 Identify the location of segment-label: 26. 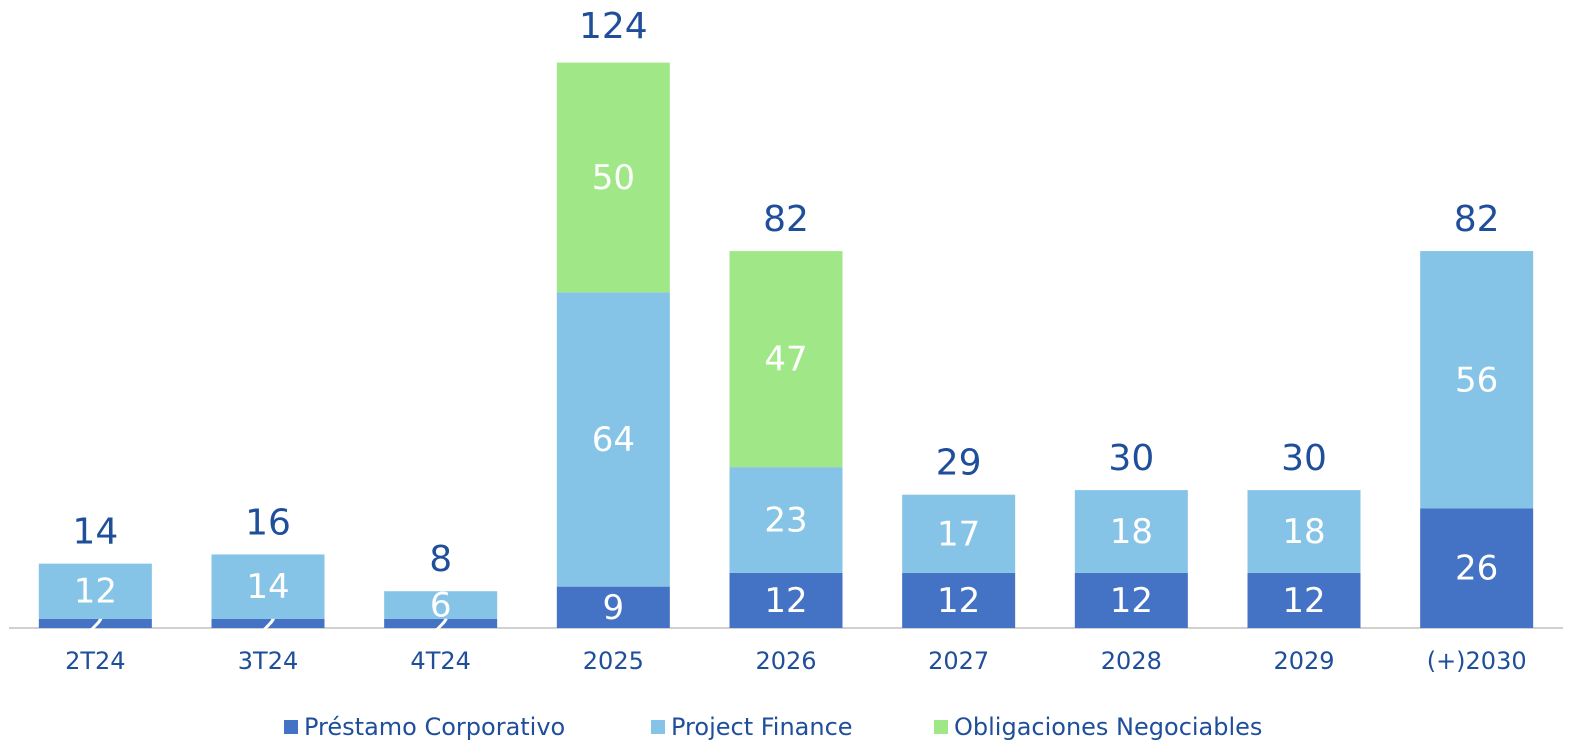
(1476, 569).